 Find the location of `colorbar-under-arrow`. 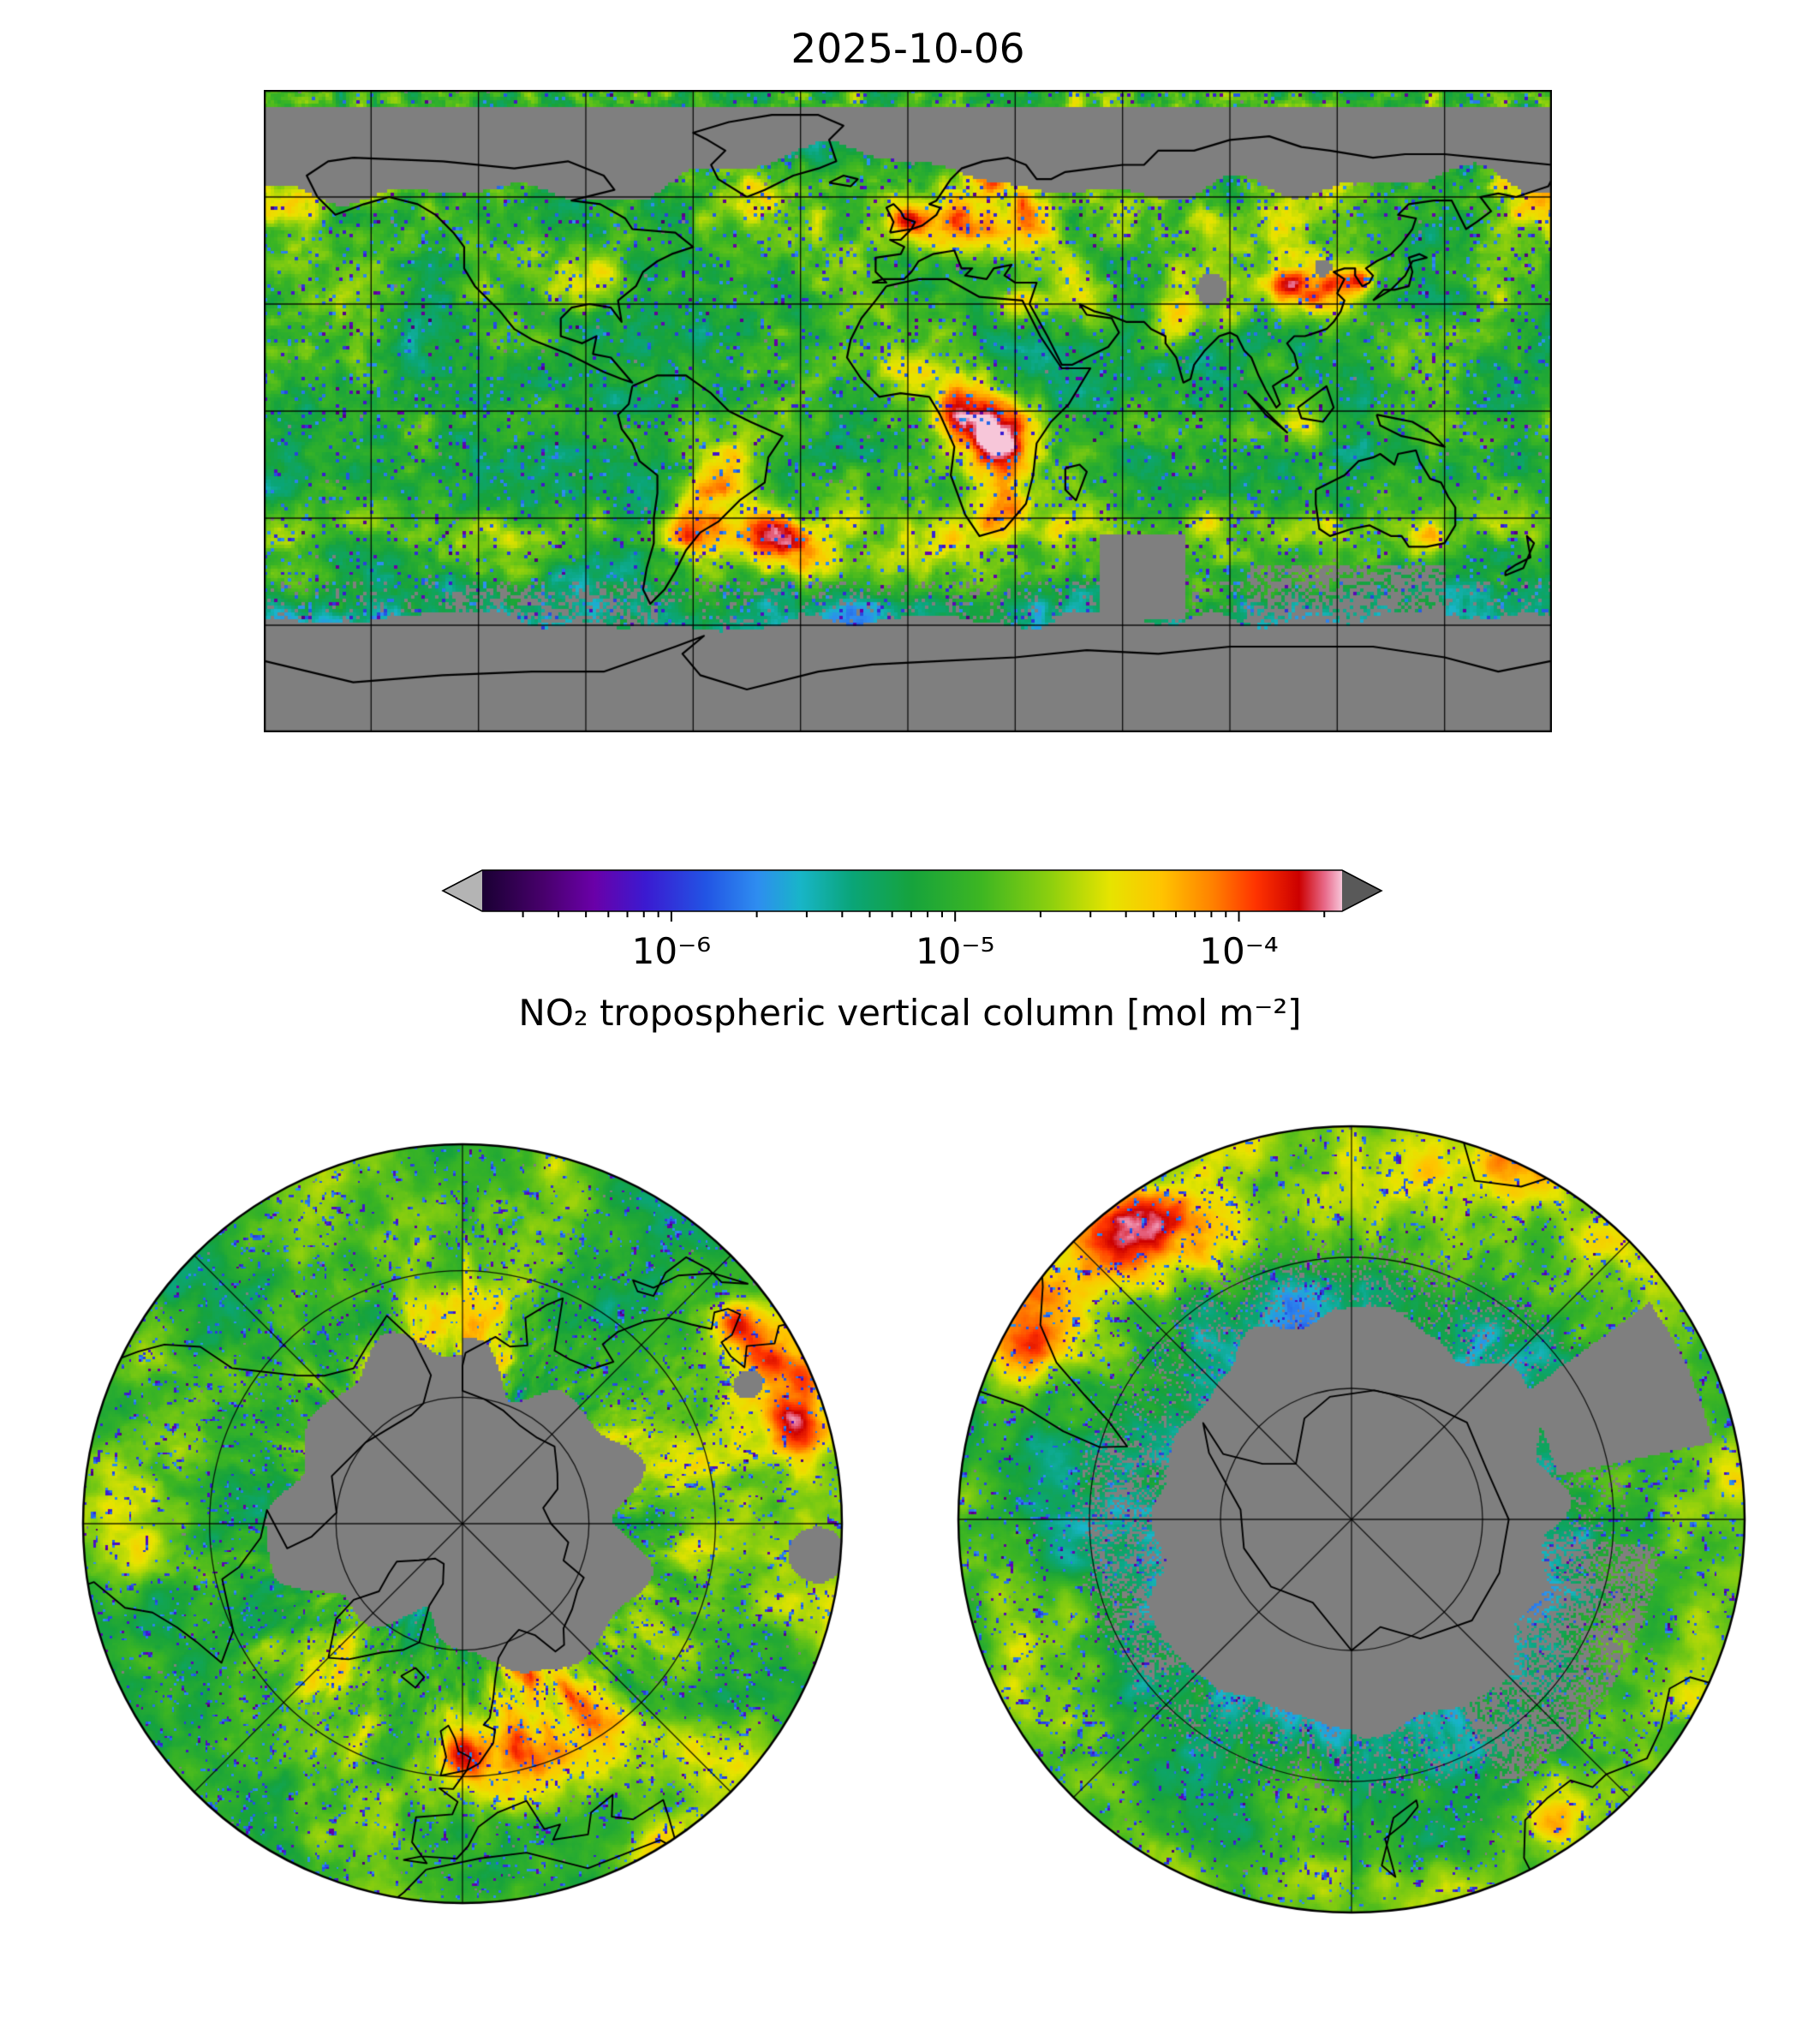

colorbar-under-arrow is located at coordinates (462, 891).